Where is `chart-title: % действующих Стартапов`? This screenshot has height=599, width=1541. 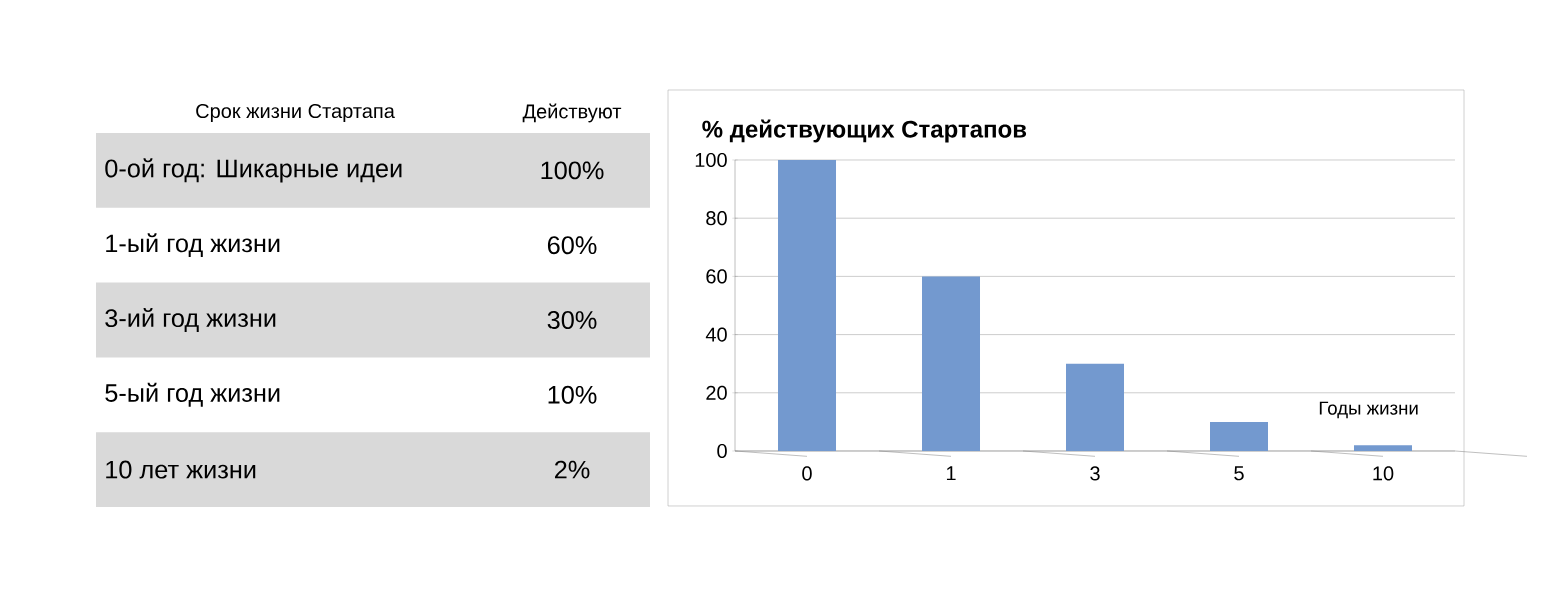
chart-title: % действующих Стартапов is located at coordinates (864, 131).